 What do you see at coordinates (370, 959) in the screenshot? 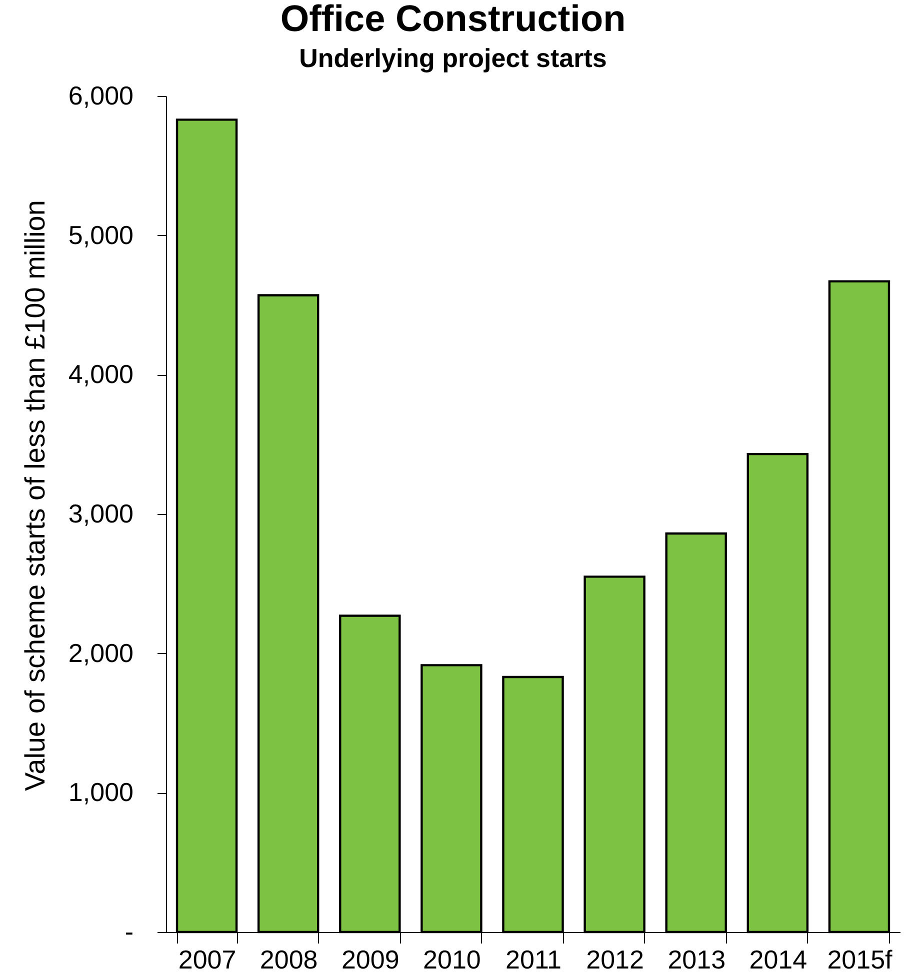
I see `x-tick-label: 2009` at bounding box center [370, 959].